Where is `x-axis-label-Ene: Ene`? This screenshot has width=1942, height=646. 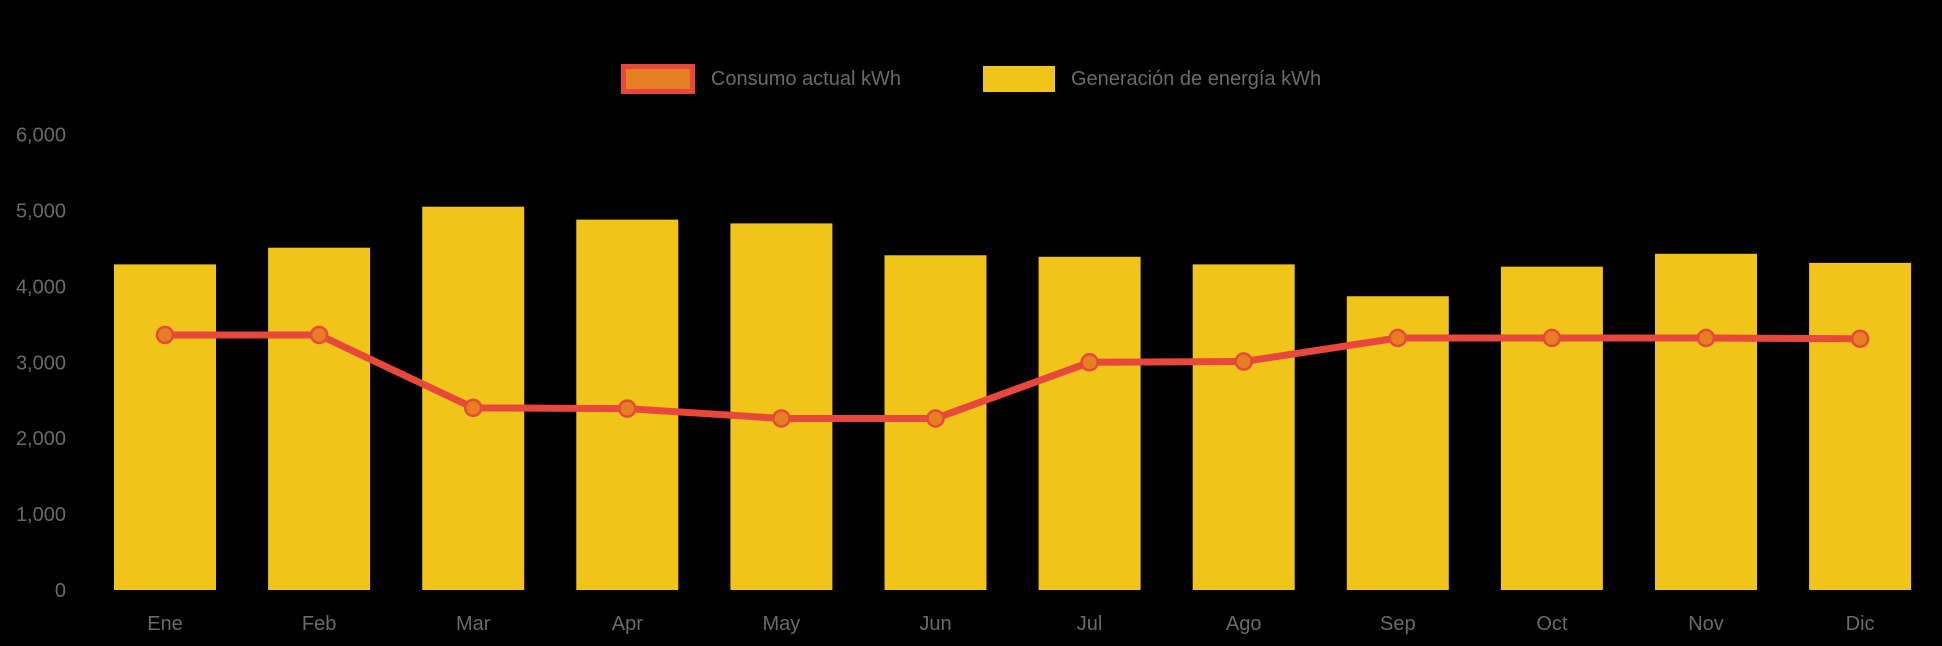 x-axis-label-Ene: Ene is located at coordinates (165, 624).